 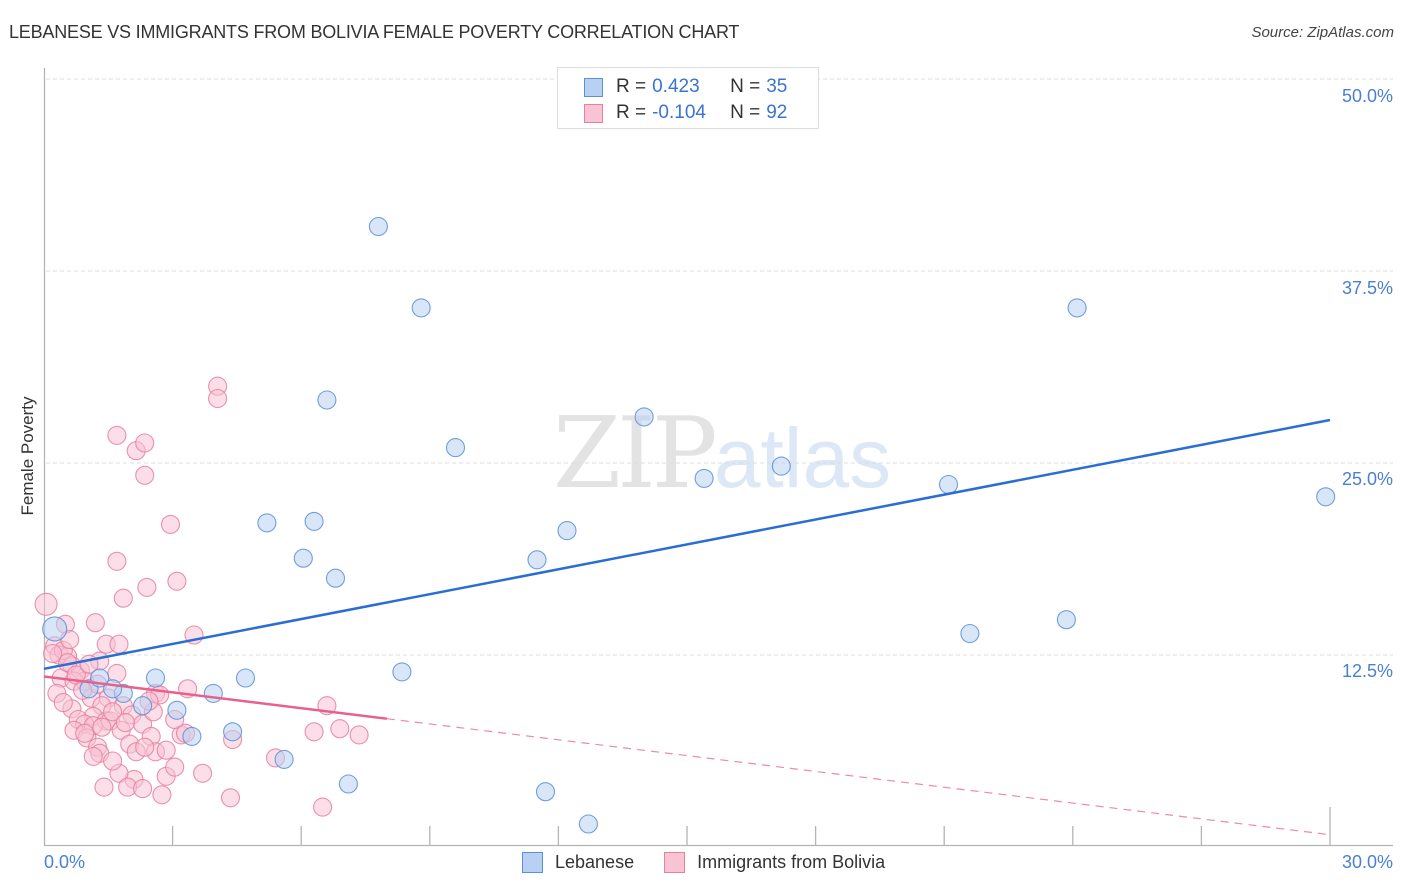 What do you see at coordinates (65, 862) in the screenshot?
I see `x-tick-0: 0.0%` at bounding box center [65, 862].